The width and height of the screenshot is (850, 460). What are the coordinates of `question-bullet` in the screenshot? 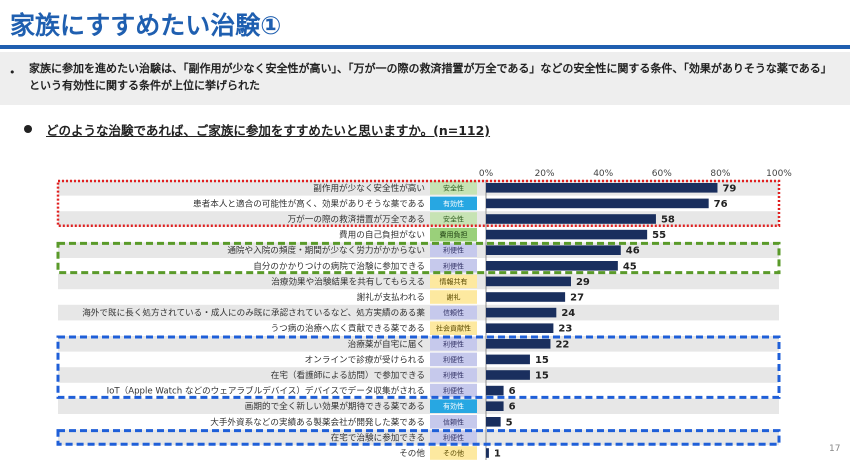 It's located at (28, 129).